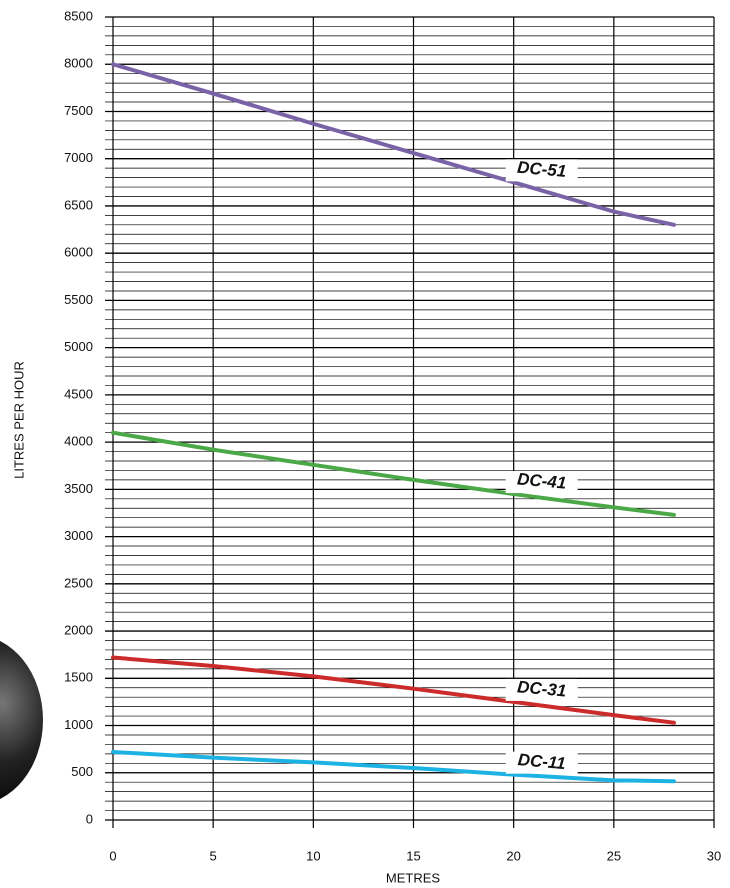 Image resolution: width=730 pixels, height=888 pixels. I want to click on series-label: DC-31, so click(541, 688).